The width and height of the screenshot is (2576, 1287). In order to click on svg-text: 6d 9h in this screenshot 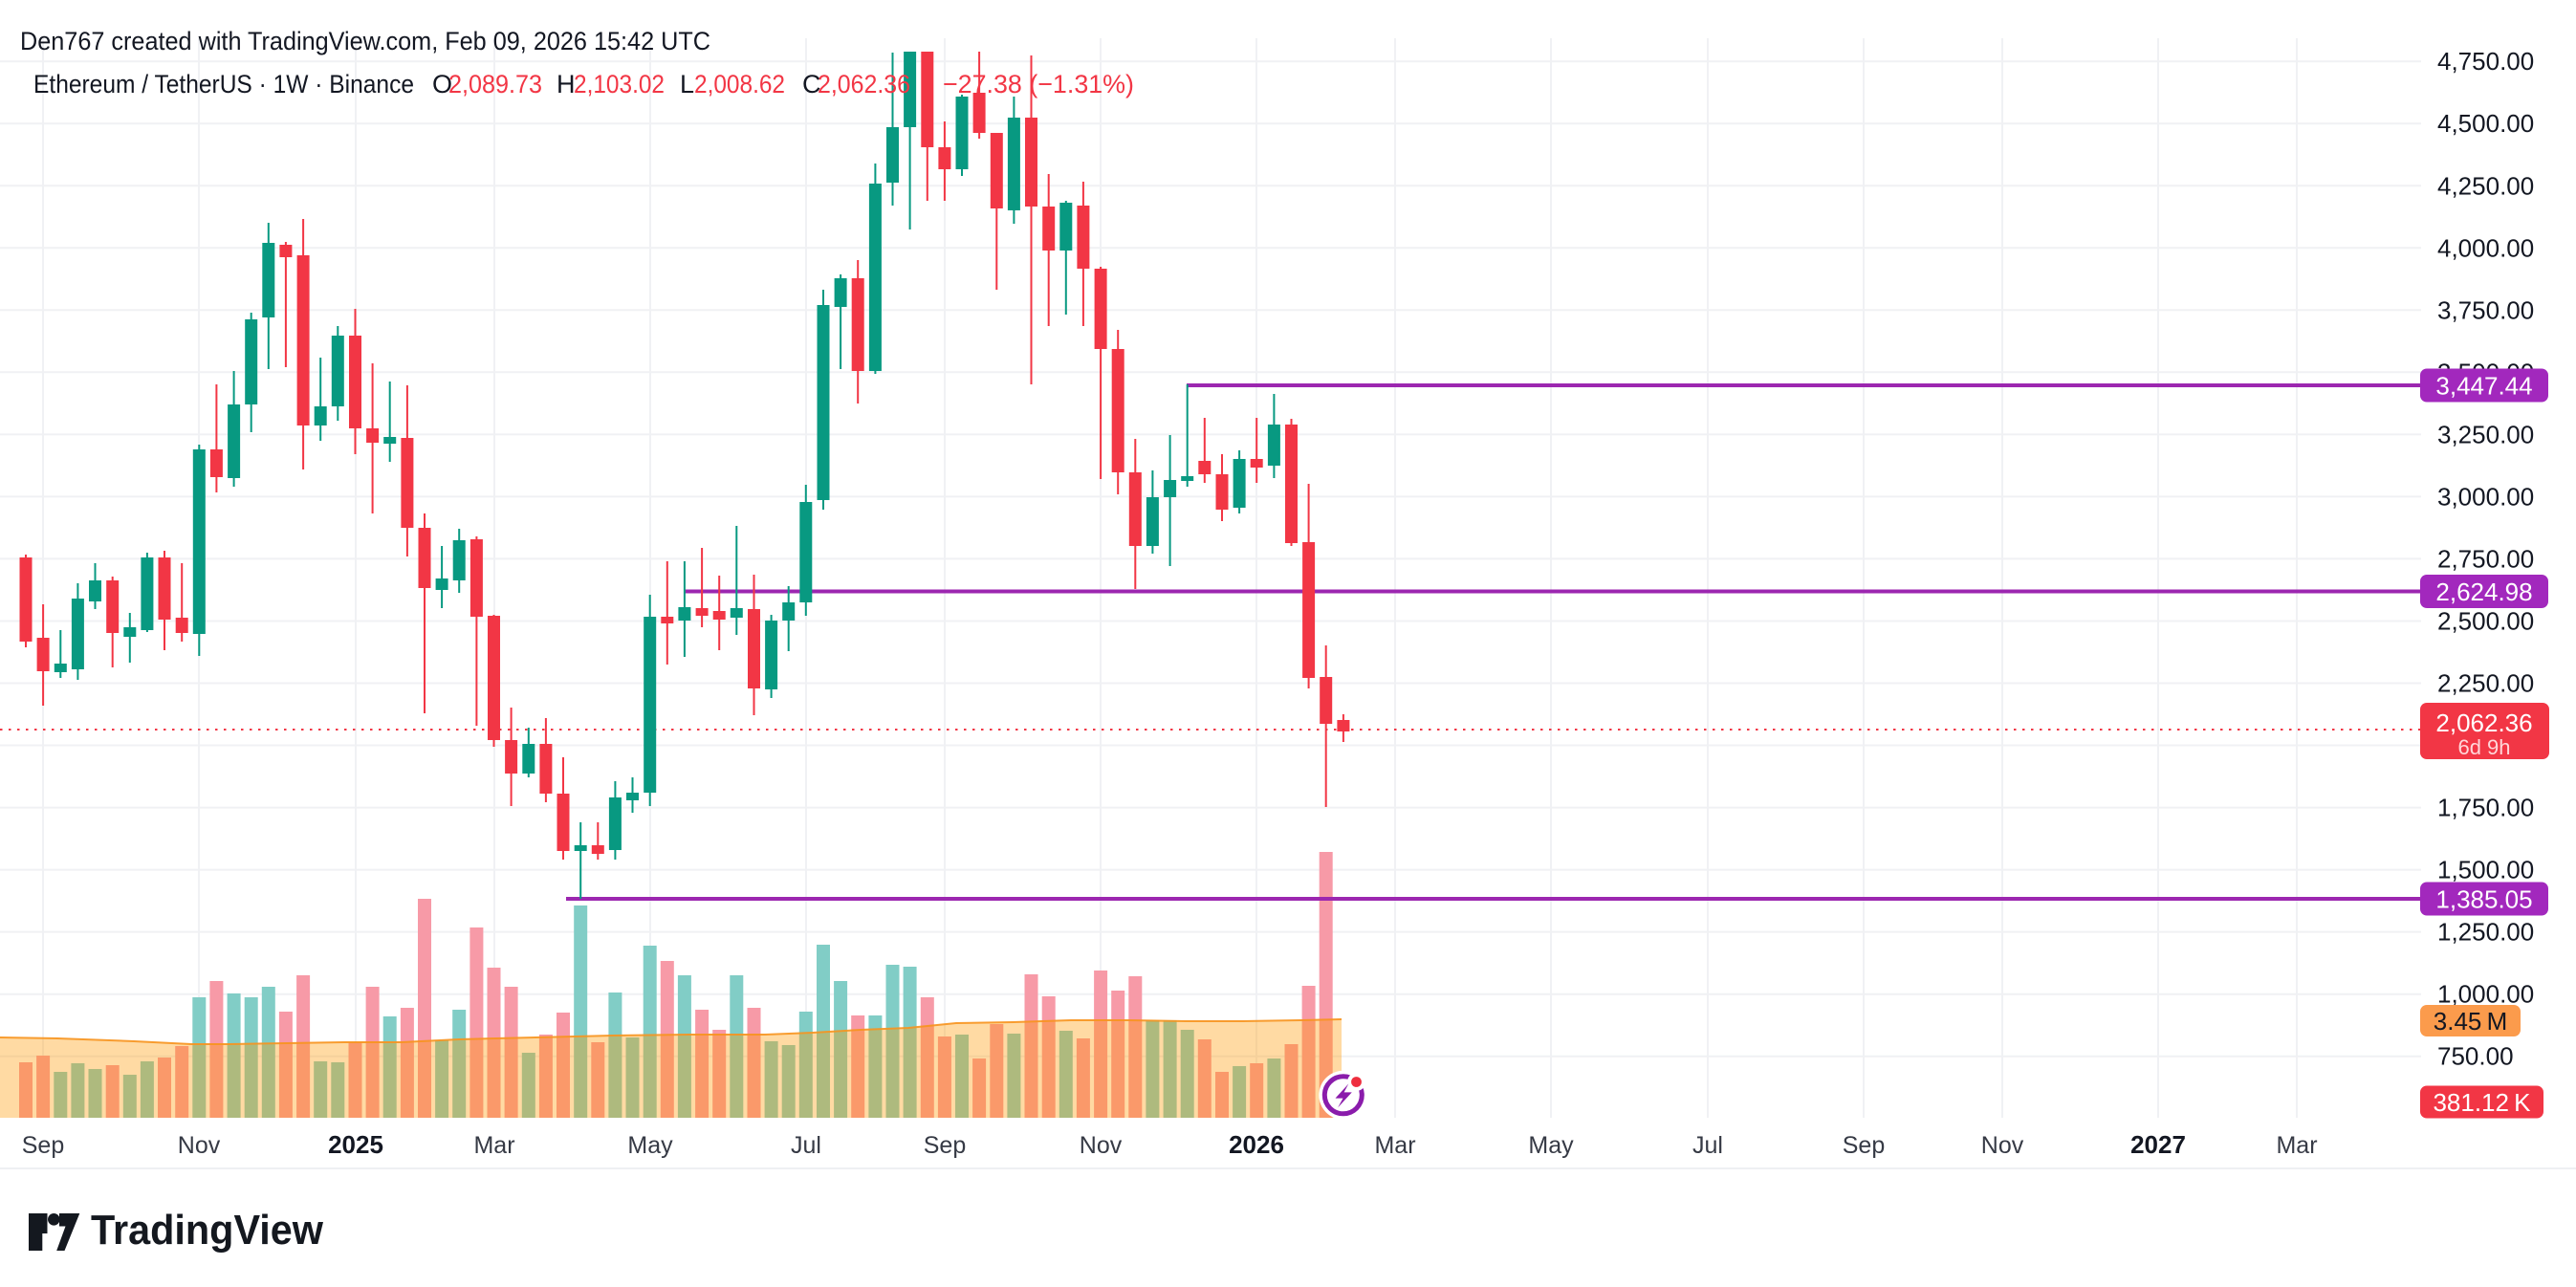, I will do `click(2483, 747)`.